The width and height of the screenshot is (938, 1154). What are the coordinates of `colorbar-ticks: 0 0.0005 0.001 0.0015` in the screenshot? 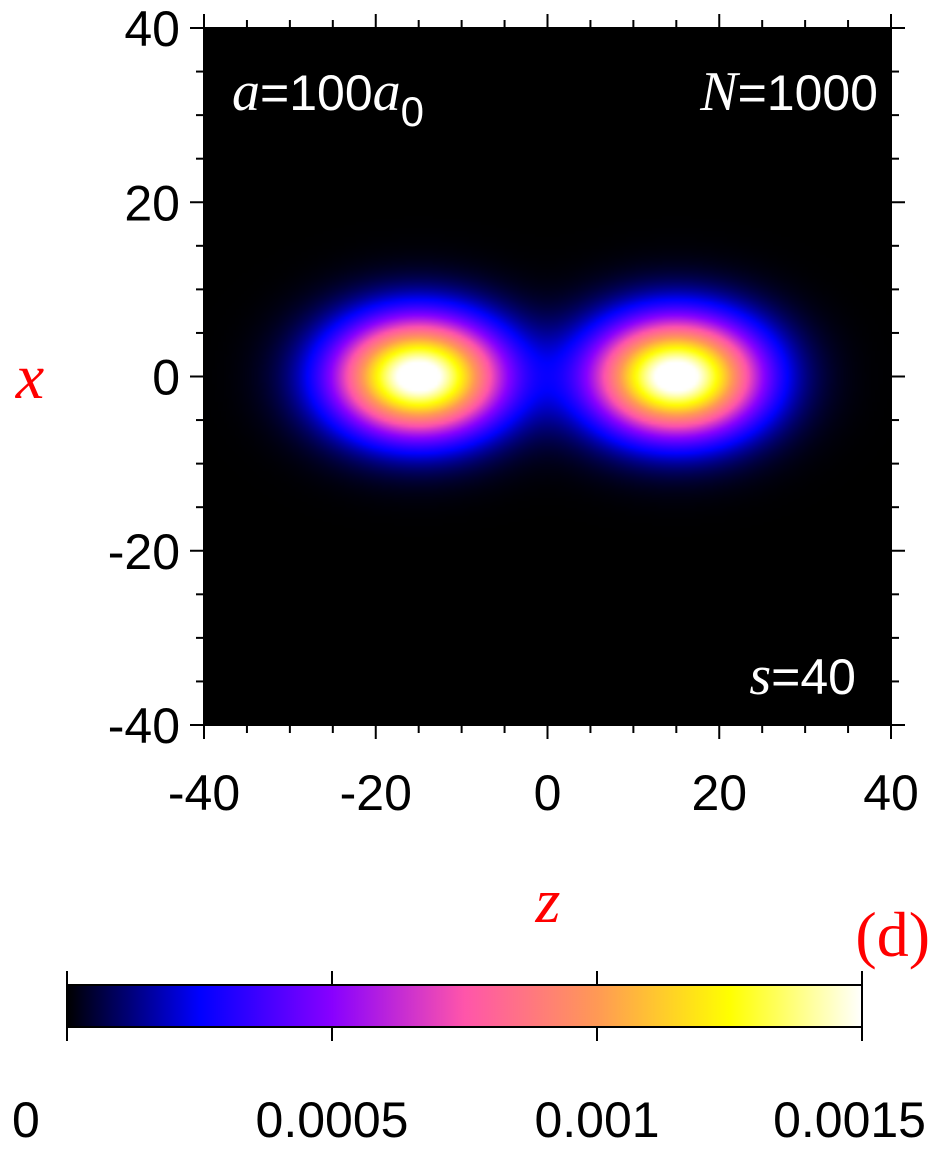 It's located at (469, 1059).